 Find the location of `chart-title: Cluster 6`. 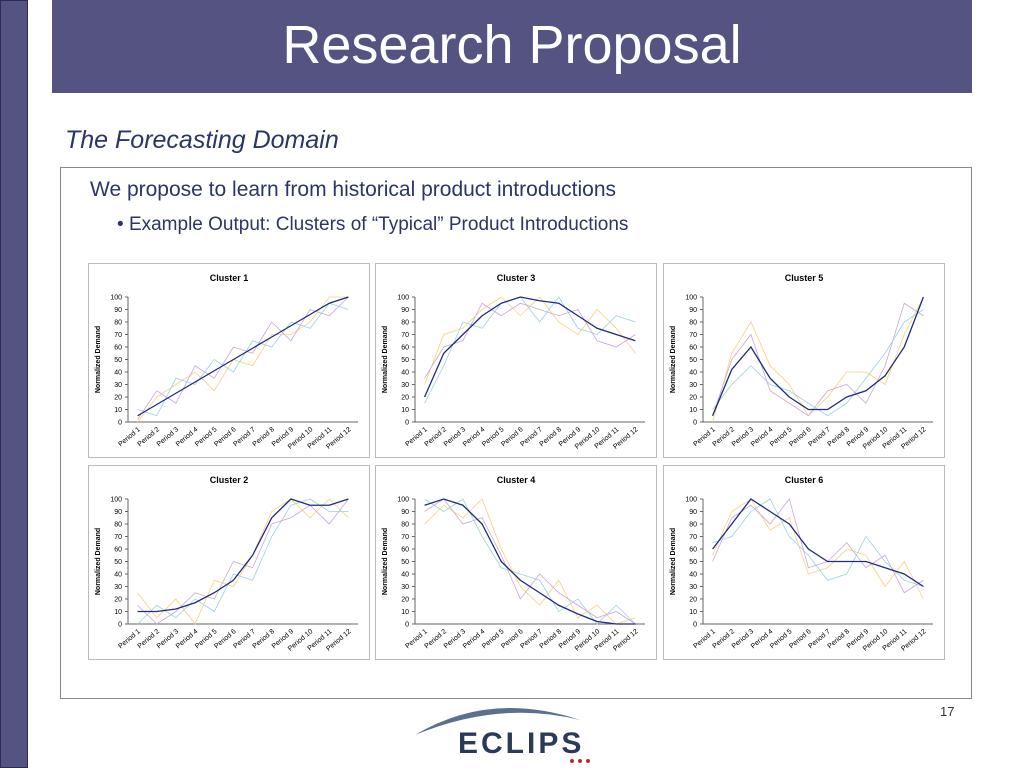

chart-title: Cluster 6 is located at coordinates (804, 480).